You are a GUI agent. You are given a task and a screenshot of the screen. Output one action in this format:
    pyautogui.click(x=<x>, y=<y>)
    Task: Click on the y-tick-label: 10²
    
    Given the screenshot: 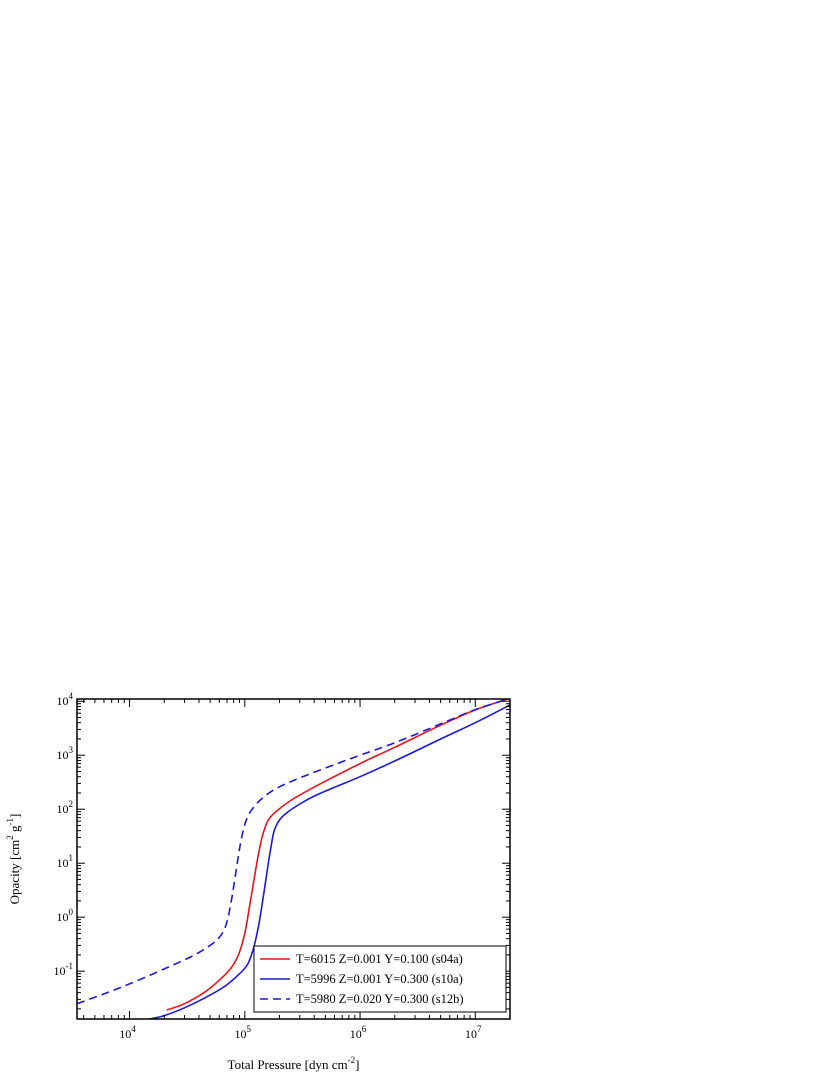 What is the action you would take?
    pyautogui.click(x=65, y=807)
    